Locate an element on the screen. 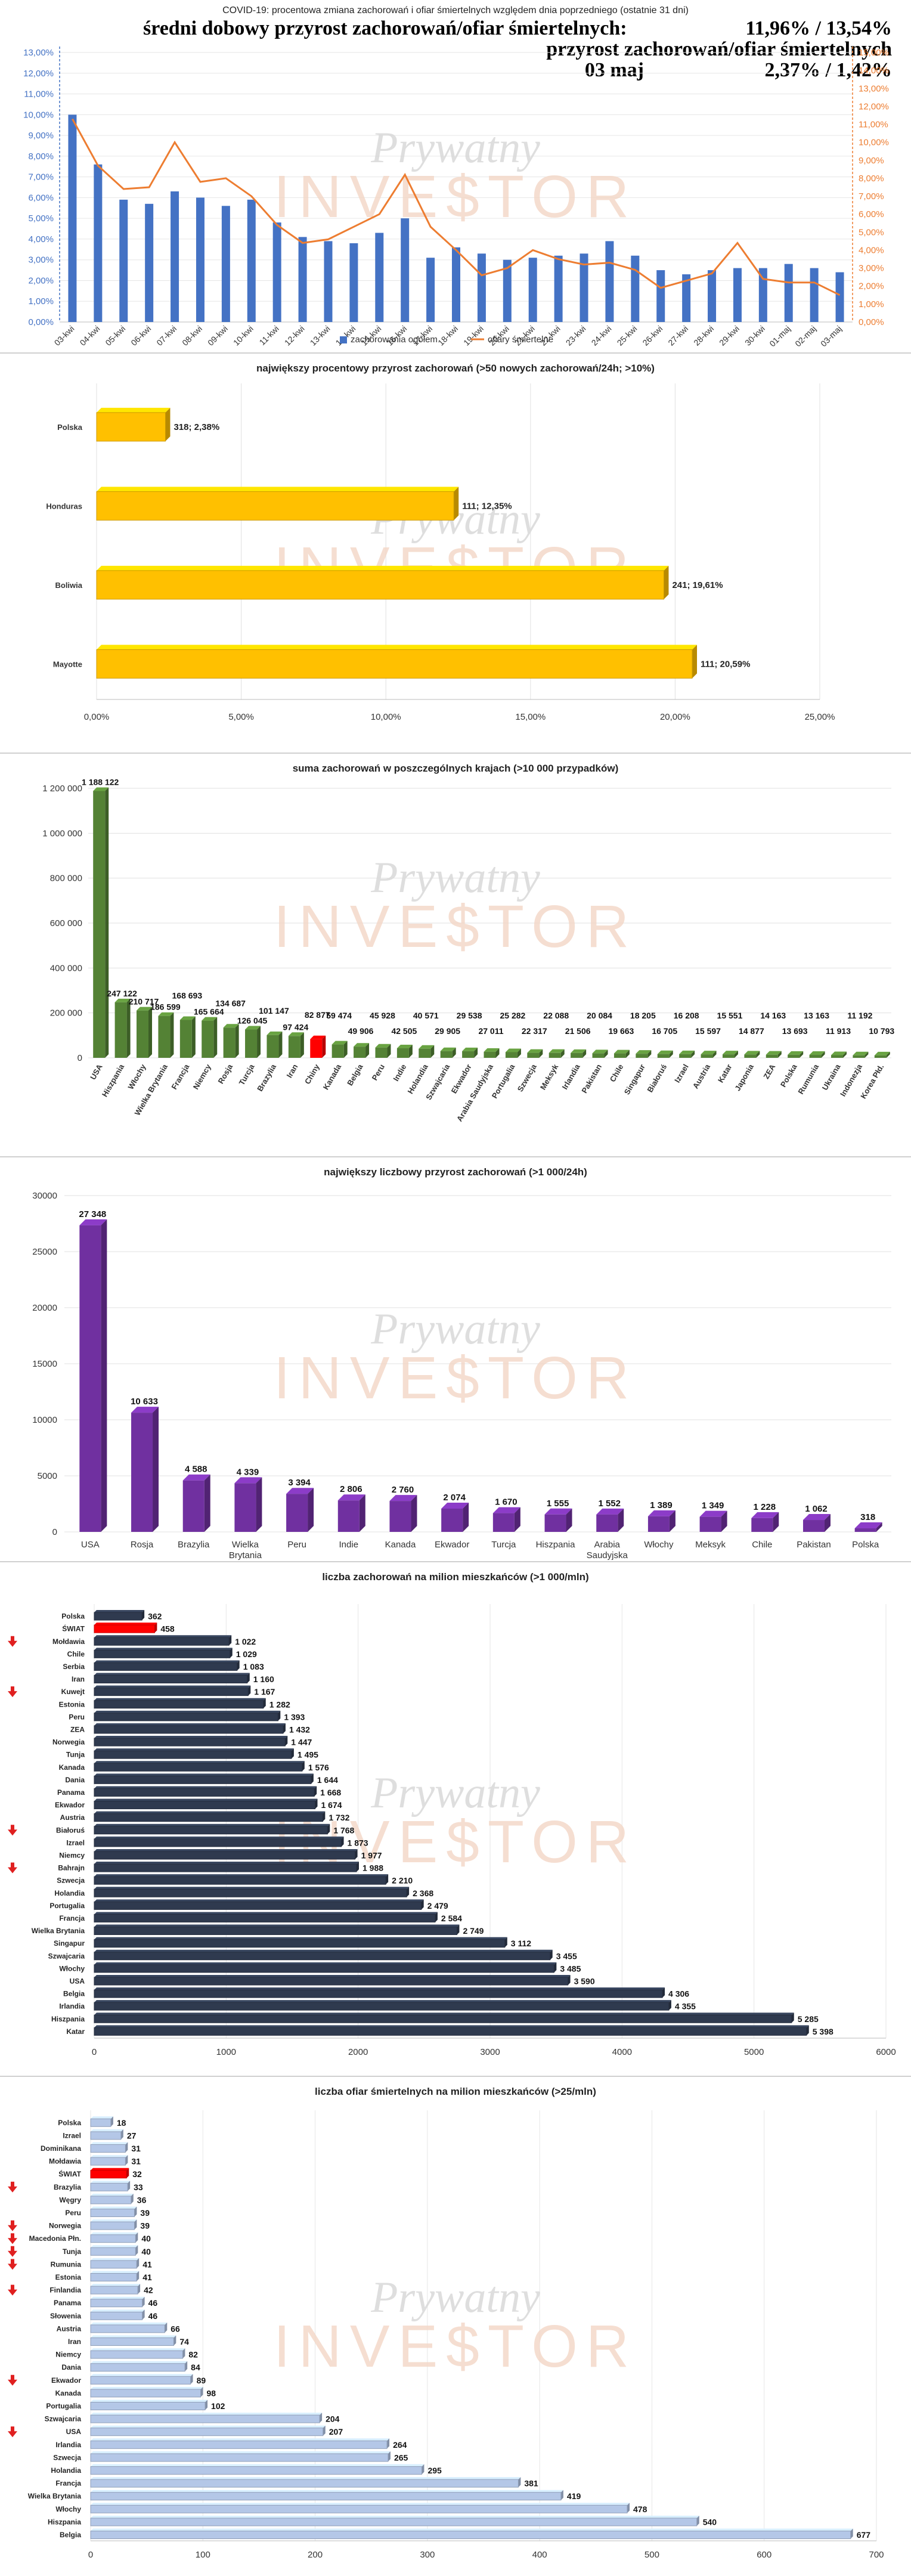 The width and height of the screenshot is (911, 2576). data-label: 5 285 is located at coordinates (808, 2019).